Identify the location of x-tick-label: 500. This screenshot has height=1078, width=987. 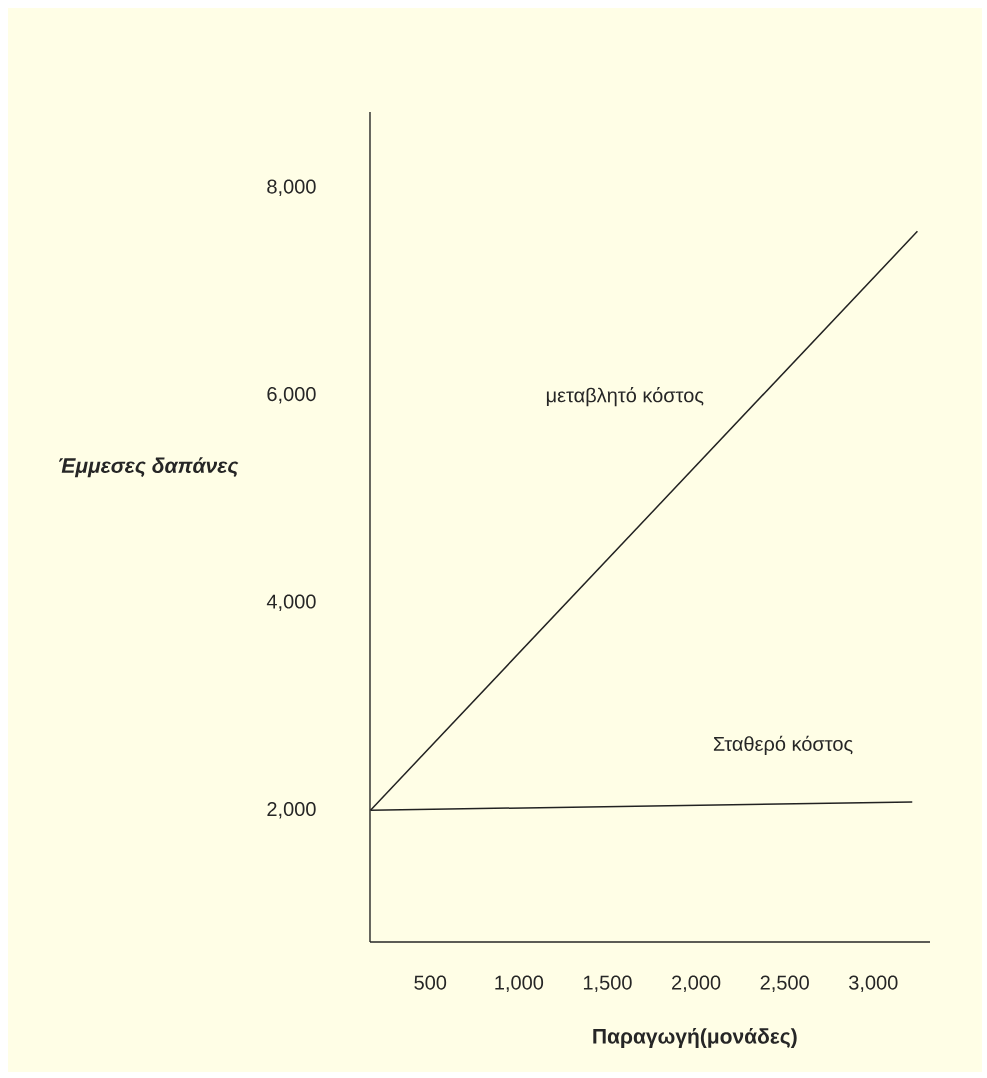
(430, 982).